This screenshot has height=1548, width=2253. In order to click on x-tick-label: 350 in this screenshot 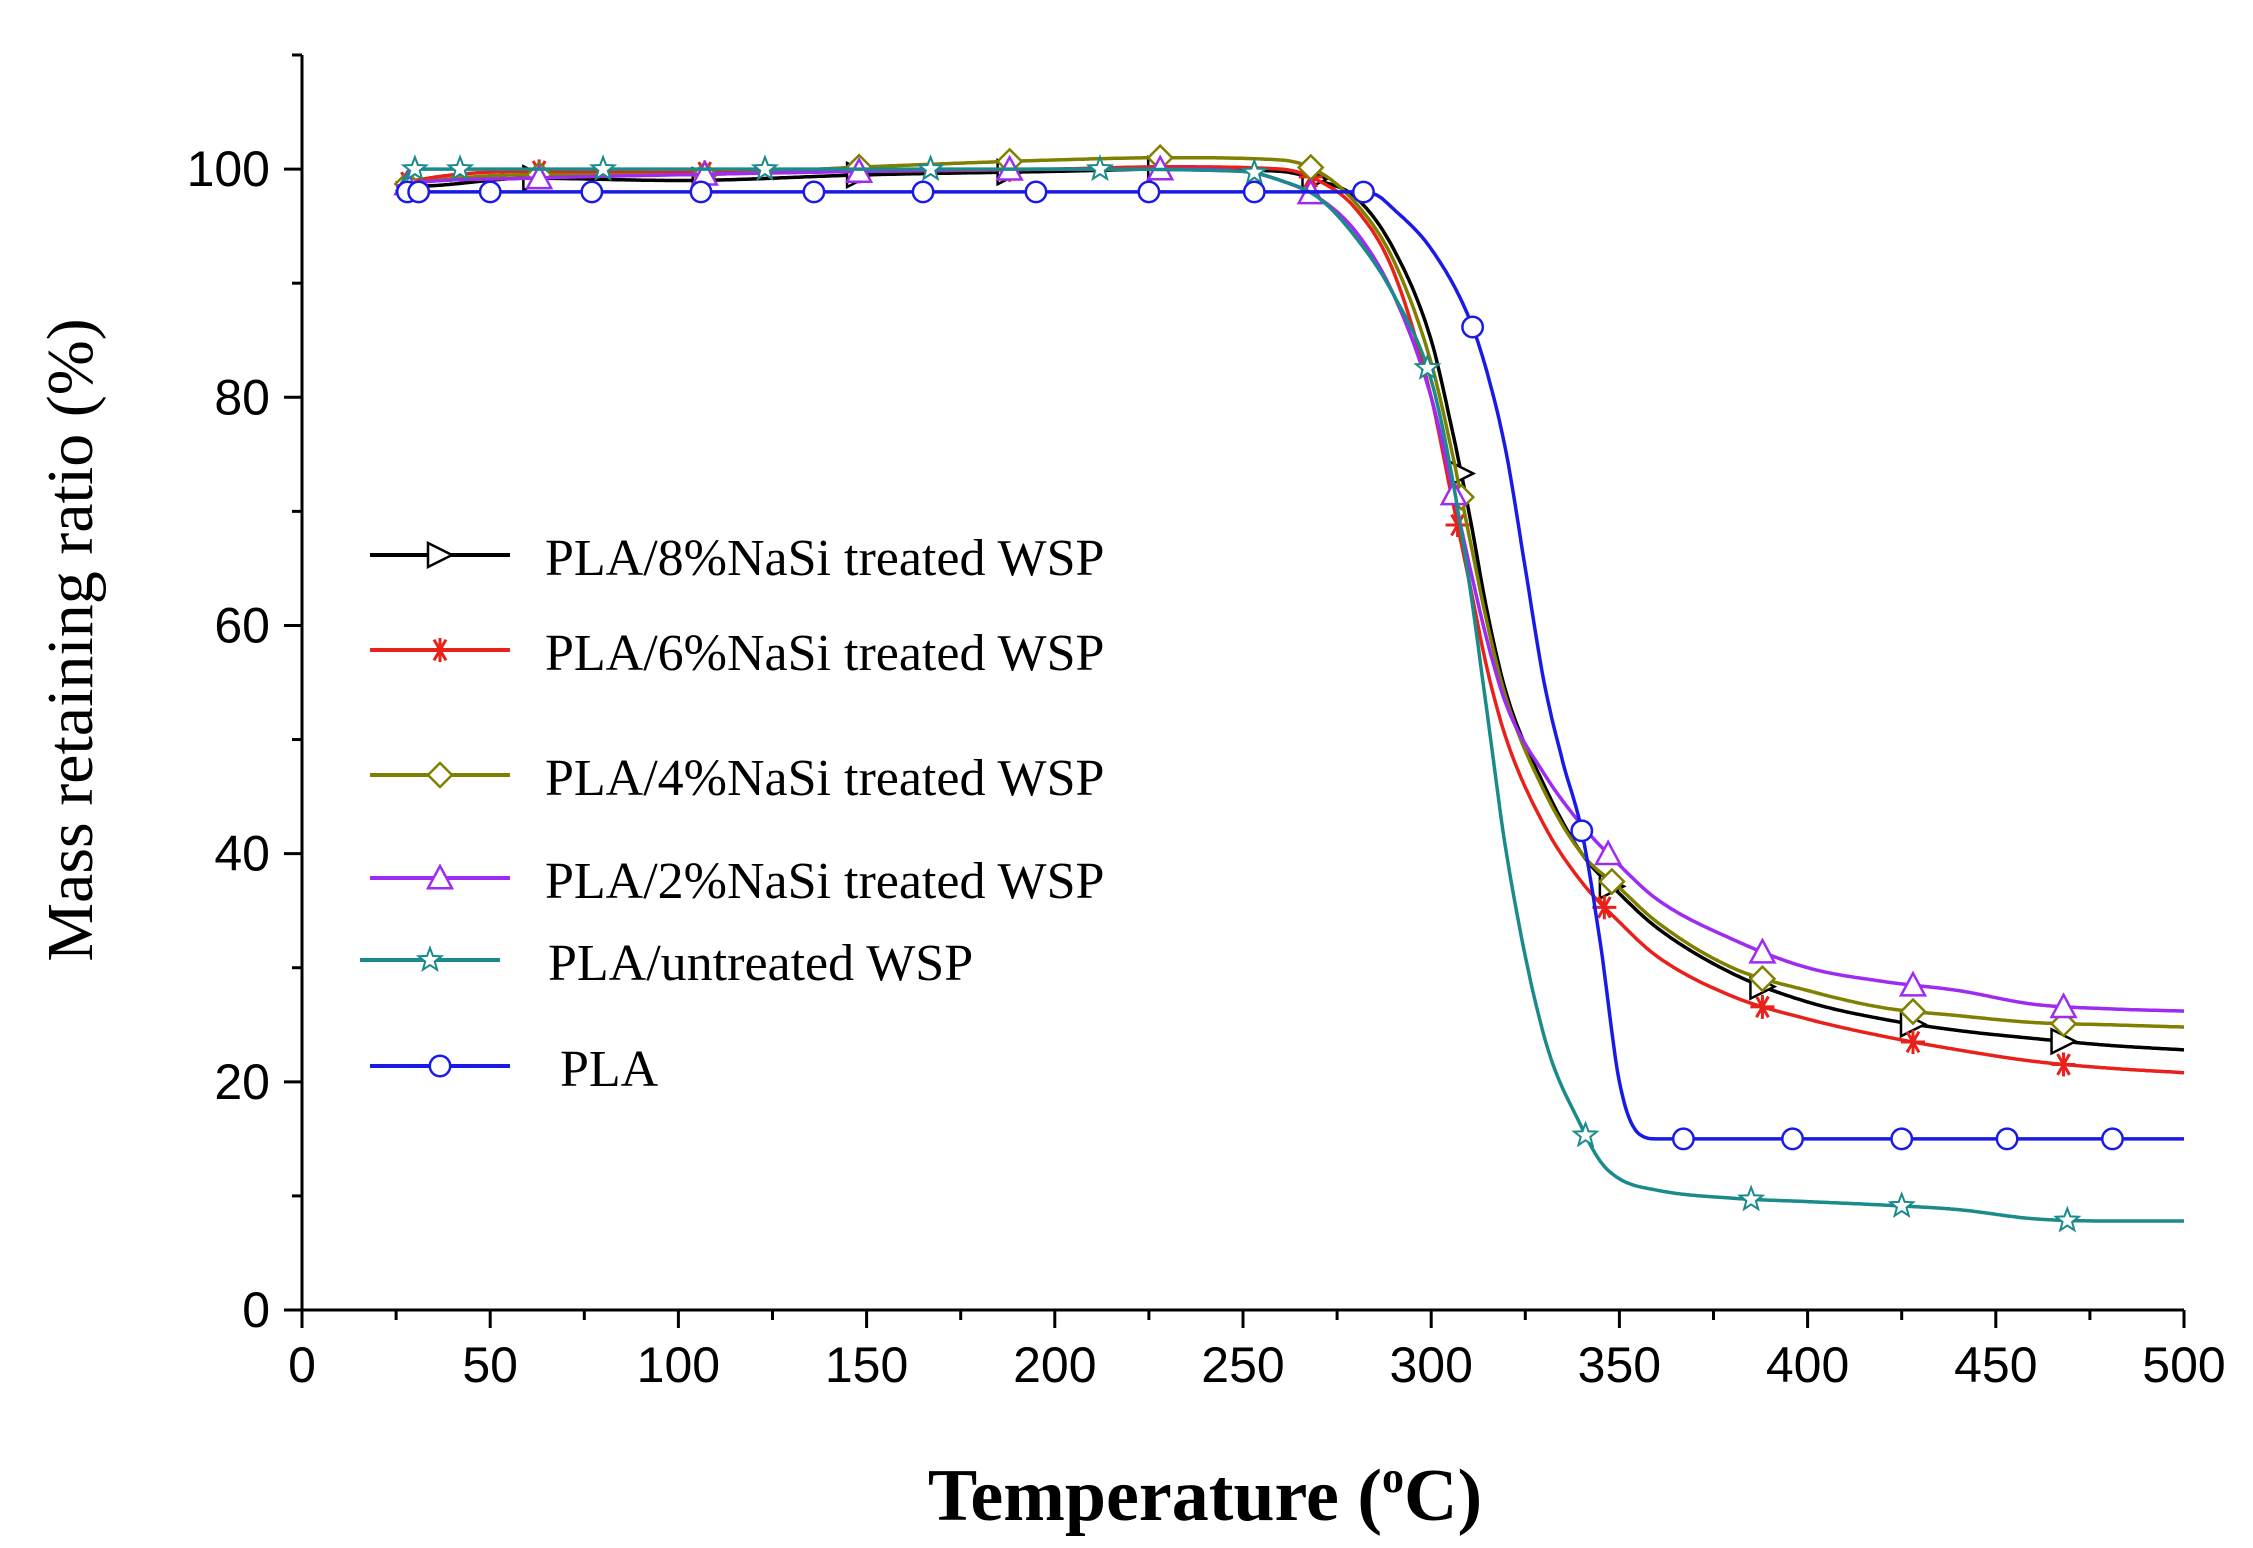, I will do `click(1619, 1365)`.